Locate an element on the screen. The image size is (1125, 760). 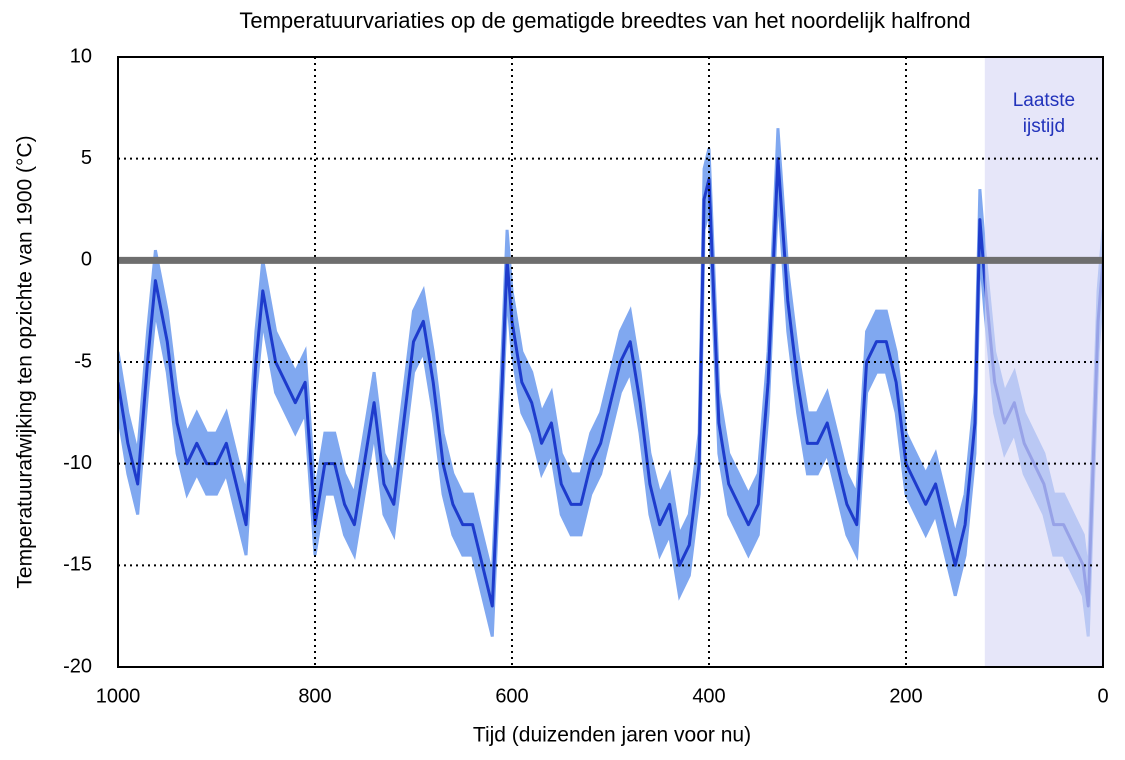
y-tick-label: -20 is located at coordinates (77, 666).